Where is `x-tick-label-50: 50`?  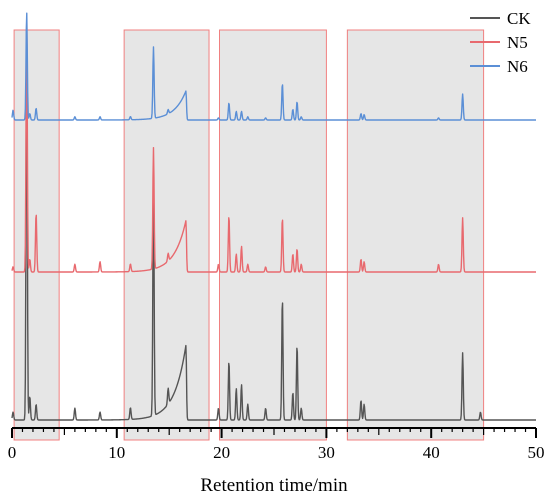 x-tick-label-50: 50 is located at coordinates (536, 452).